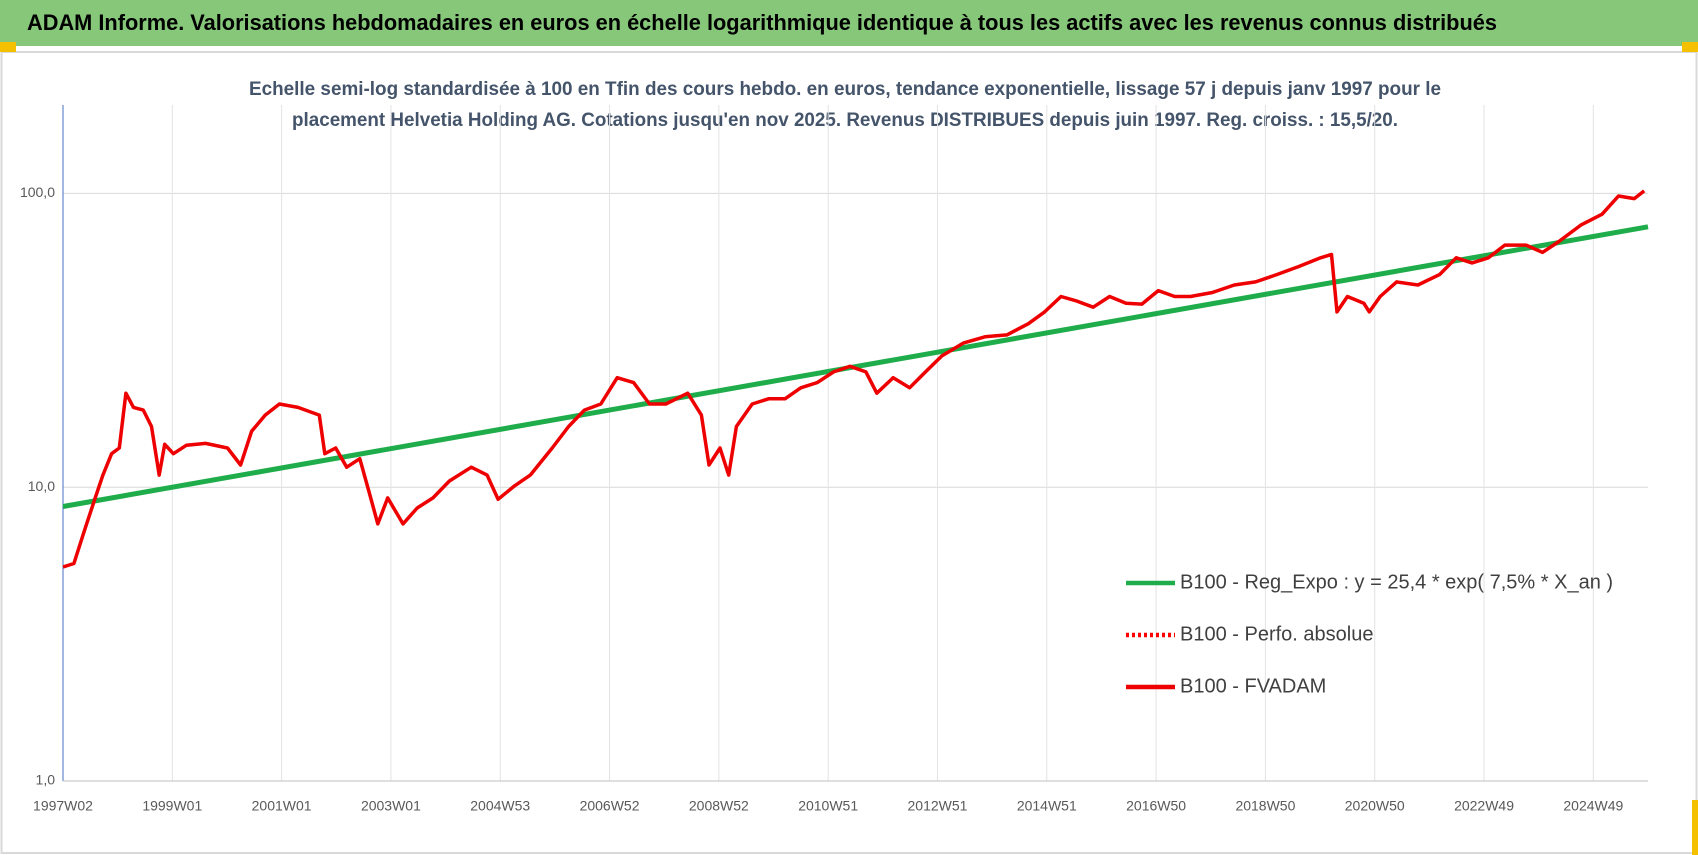  What do you see at coordinates (1375, 806) in the screenshot?
I see `x-tick-label: 2020W50` at bounding box center [1375, 806].